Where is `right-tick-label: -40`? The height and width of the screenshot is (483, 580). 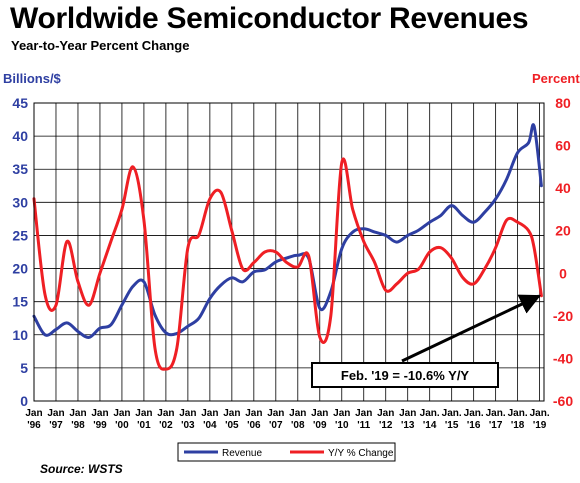 right-tick-label: -40 is located at coordinates (563, 358).